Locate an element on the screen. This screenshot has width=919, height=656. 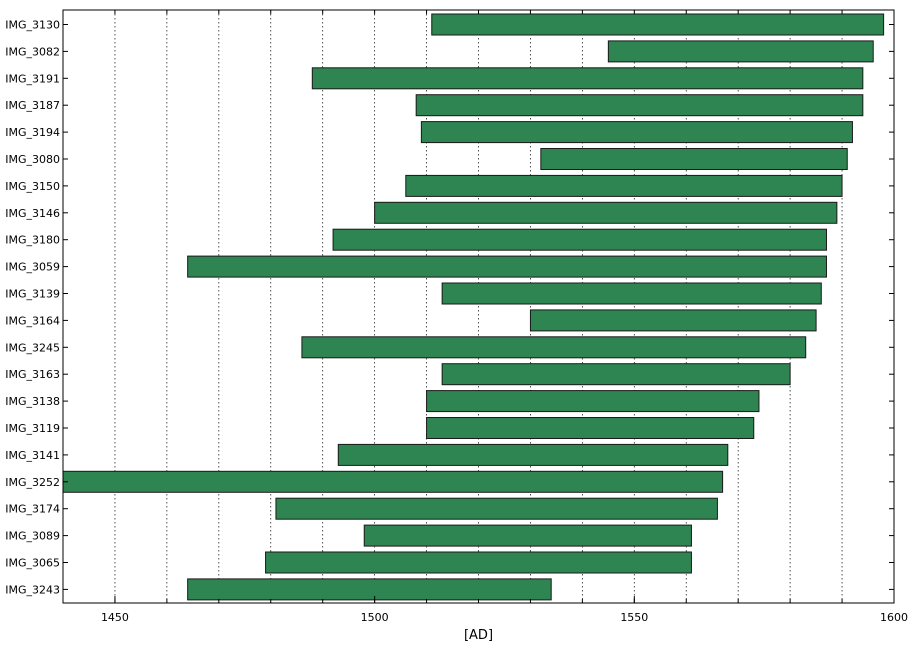
y-tick-label: IMG_3138 is located at coordinates (32, 401).